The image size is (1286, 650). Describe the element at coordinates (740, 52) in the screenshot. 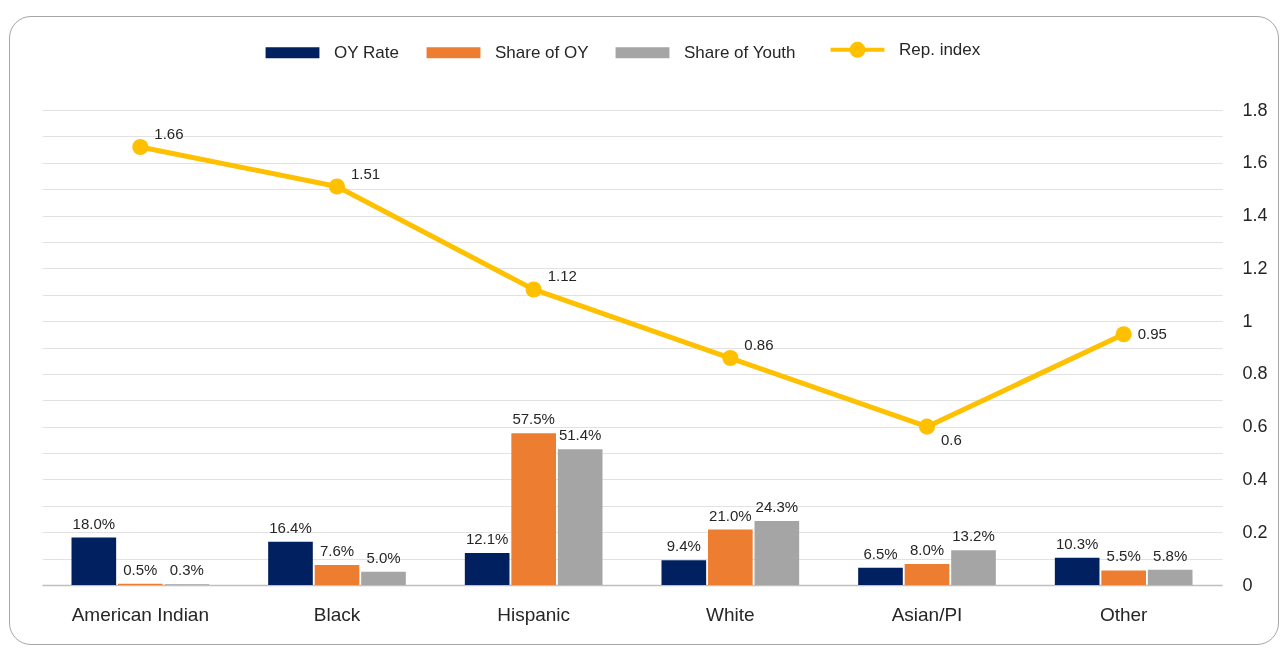

I see `legend-label: Share of Youth` at that location.